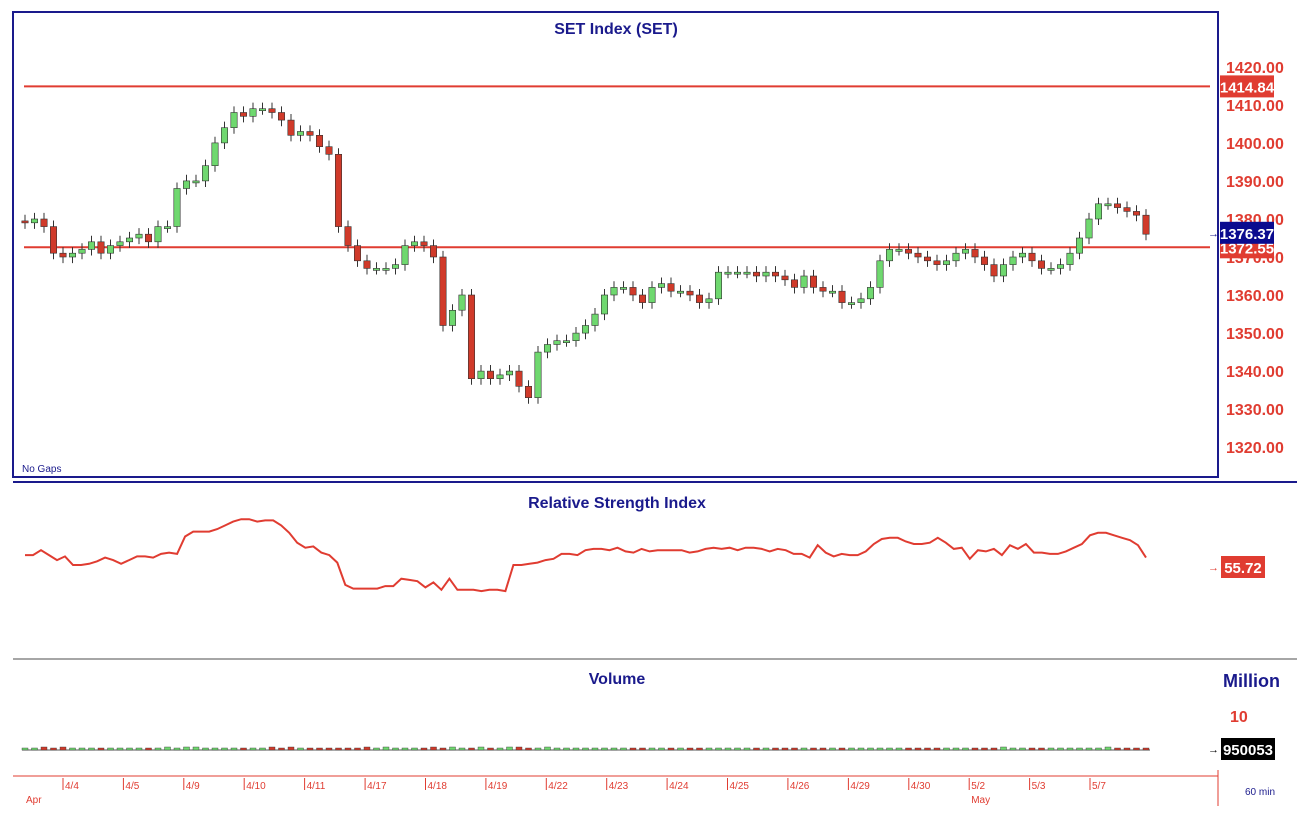  Describe the element at coordinates (1247, 87) in the screenshot. I see `reference-line-label: 1414.84` at that location.